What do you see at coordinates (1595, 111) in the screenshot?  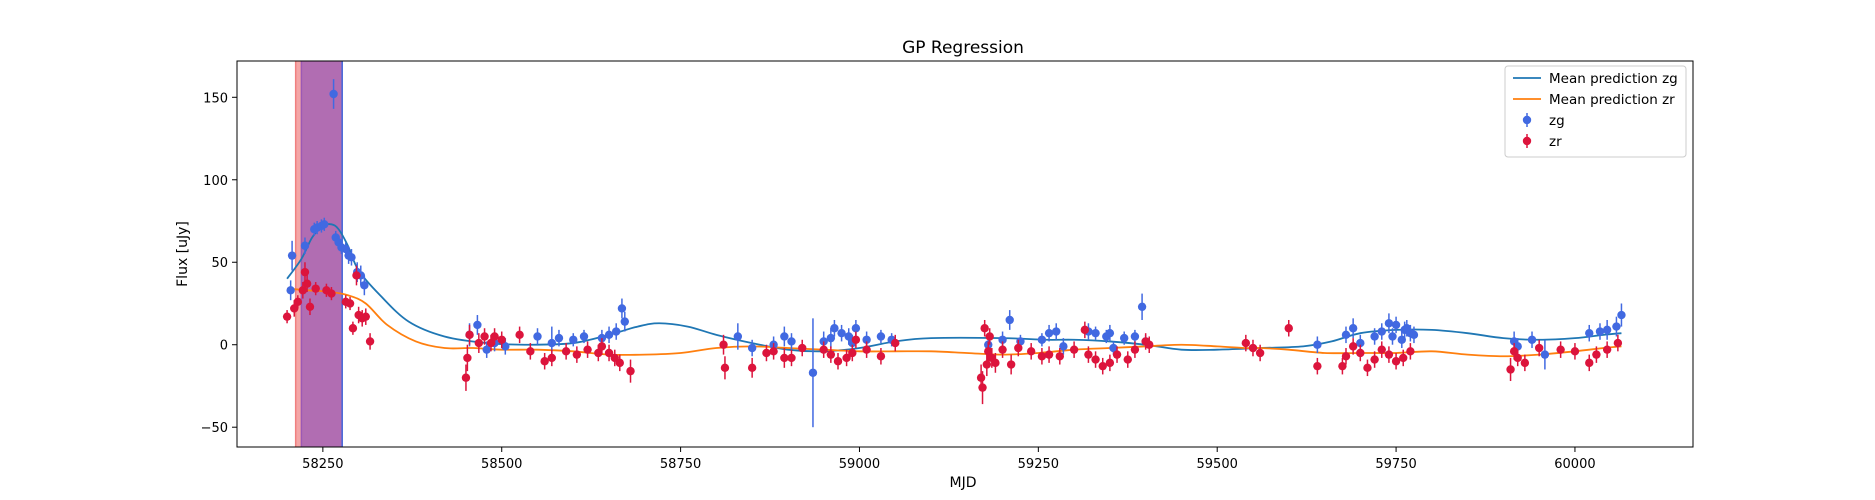 I see `legend-box` at bounding box center [1595, 111].